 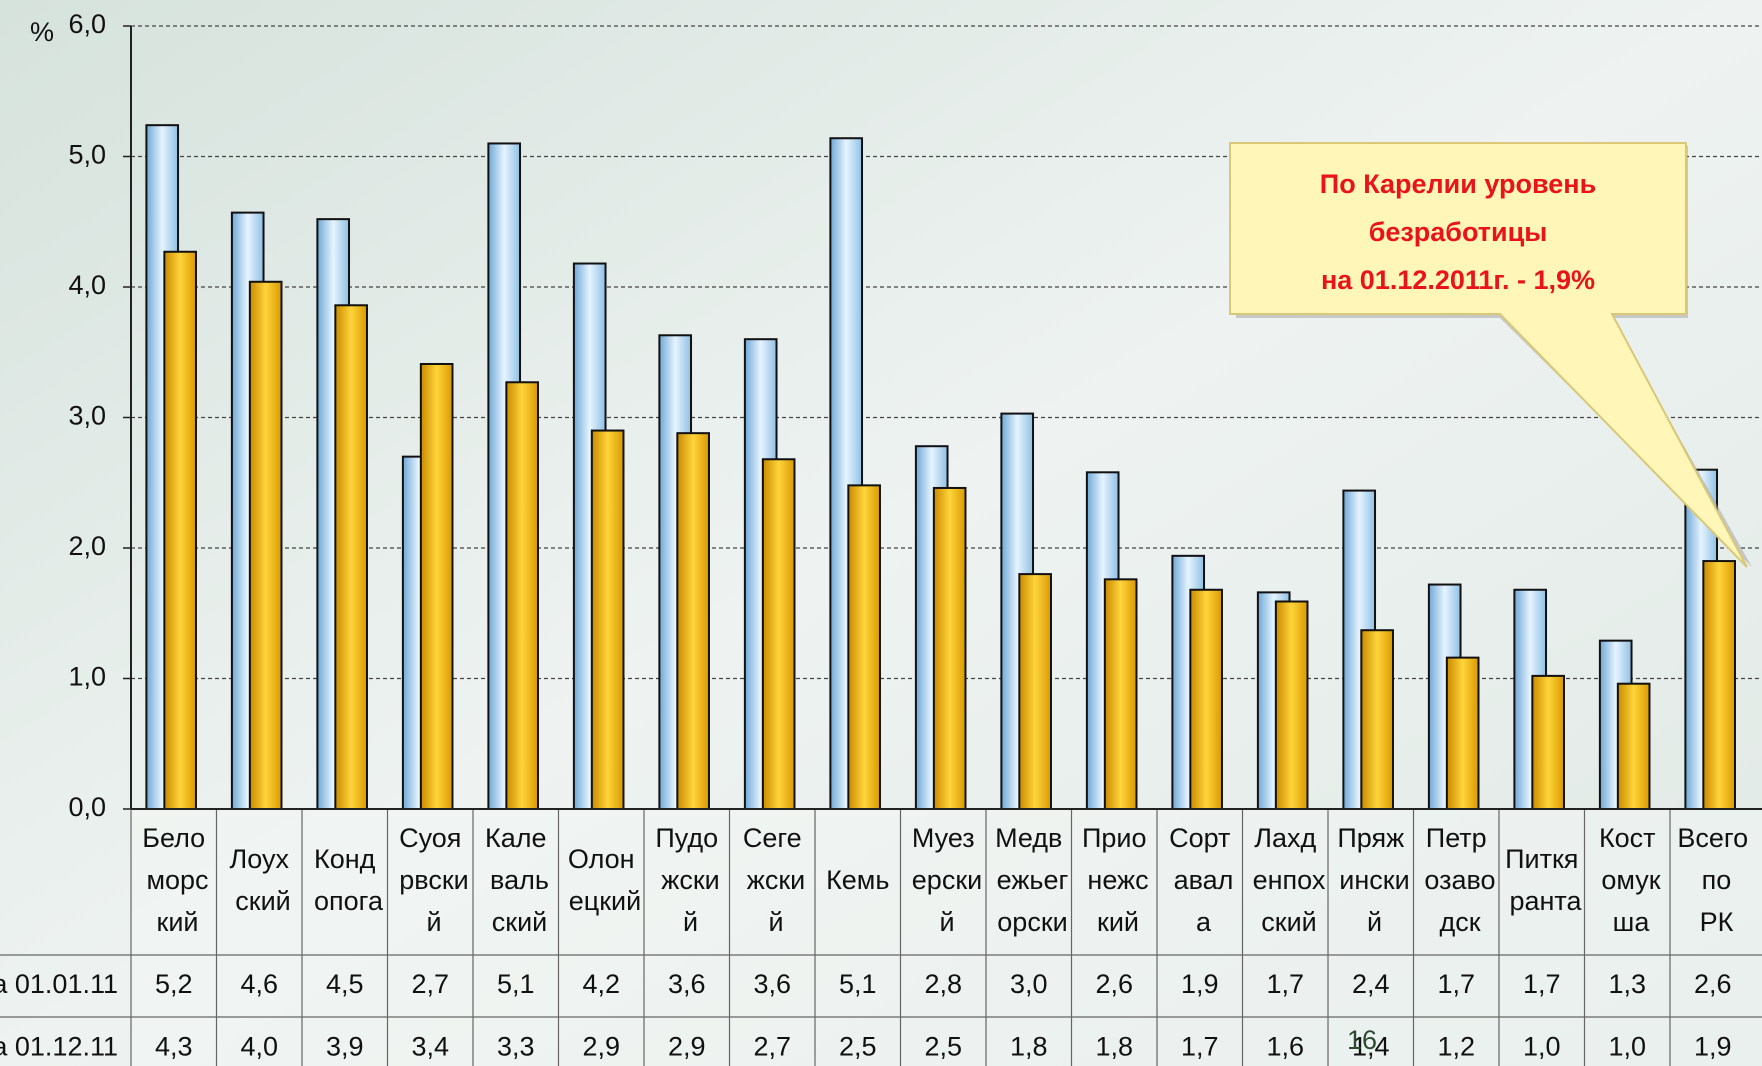 What do you see at coordinates (1285, 1047) in the screenshot?
I see `table-value: 1,6` at bounding box center [1285, 1047].